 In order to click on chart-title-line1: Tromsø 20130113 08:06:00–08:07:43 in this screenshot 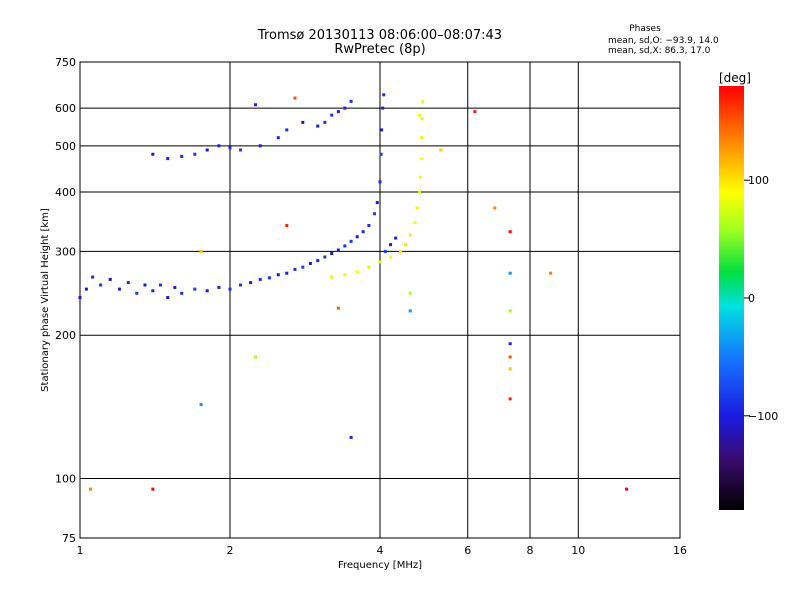, I will do `click(379, 35)`.